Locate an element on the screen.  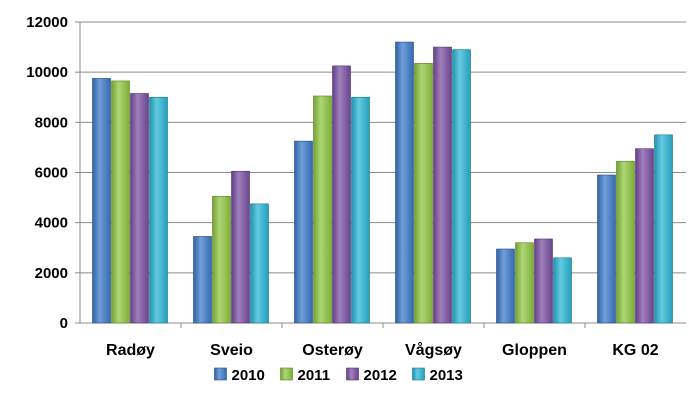
category-labels: Radøy Sveio Osterøy Vågsøy Gloppen KG 02 is located at coordinates (382, 350).